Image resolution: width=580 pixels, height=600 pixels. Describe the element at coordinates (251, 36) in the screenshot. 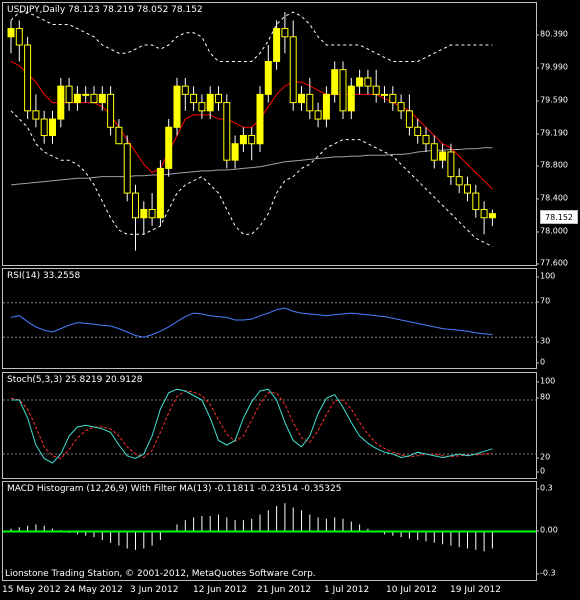

I see `upper-band-line` at that location.